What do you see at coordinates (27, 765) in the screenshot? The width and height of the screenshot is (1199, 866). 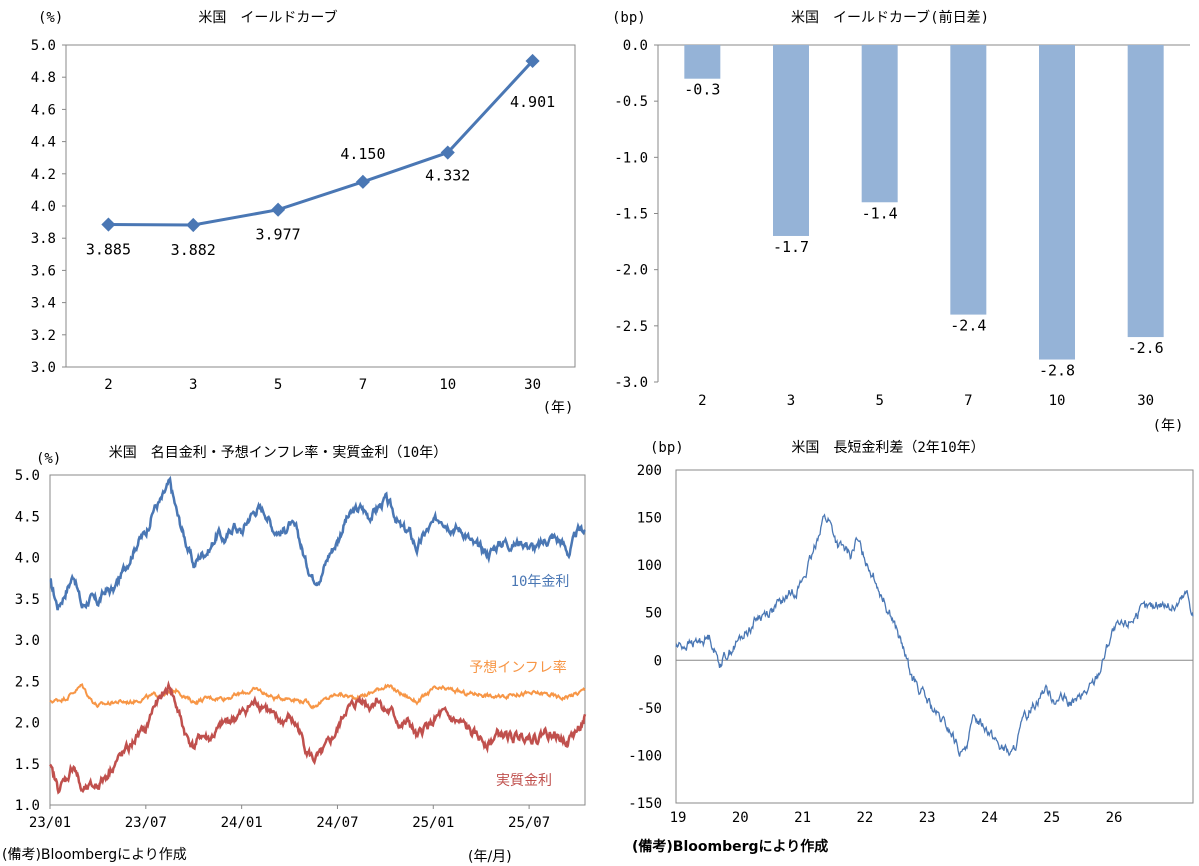 I see `chart3-y-tick-label: 1.5` at bounding box center [27, 765].